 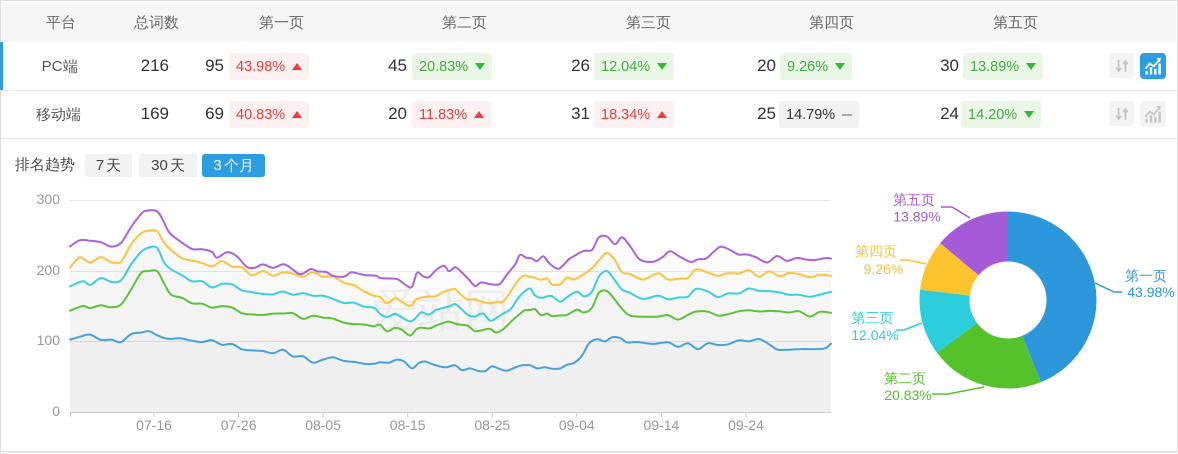 What do you see at coordinates (661, 425) in the screenshot?
I see `svg-text: 09-14` at bounding box center [661, 425].